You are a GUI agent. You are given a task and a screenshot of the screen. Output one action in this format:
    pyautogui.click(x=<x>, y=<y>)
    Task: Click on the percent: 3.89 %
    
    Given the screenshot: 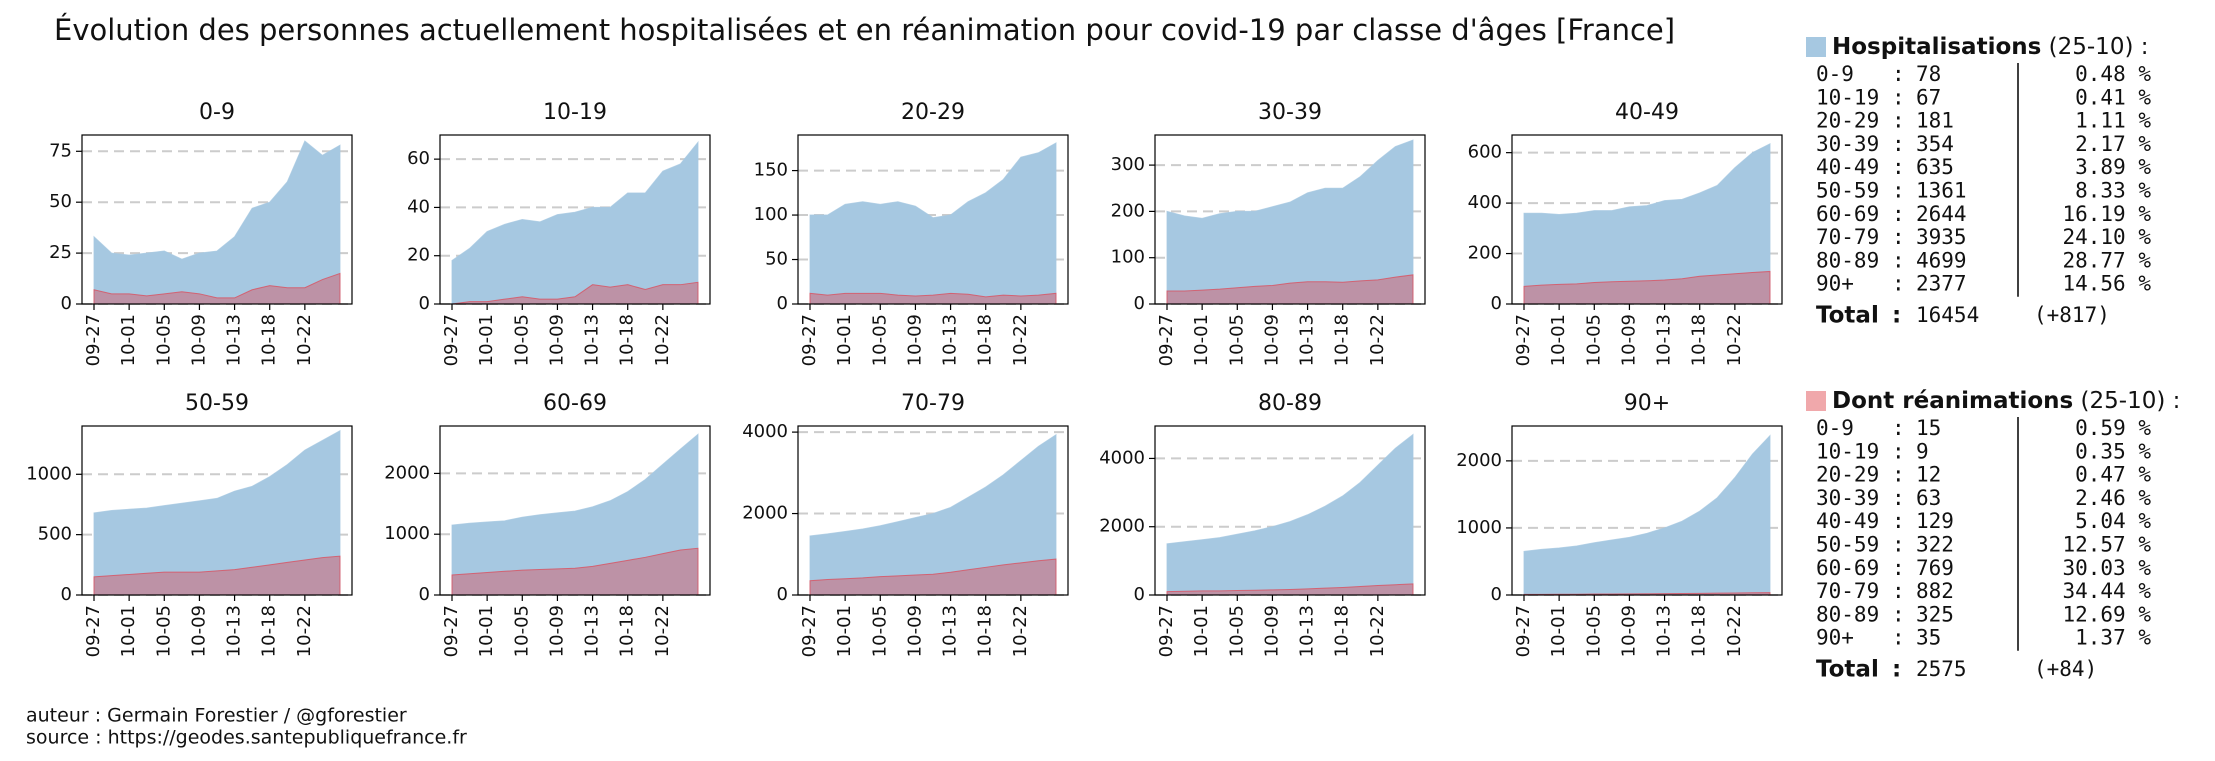 What is the action you would take?
    pyautogui.click(x=2113, y=167)
    